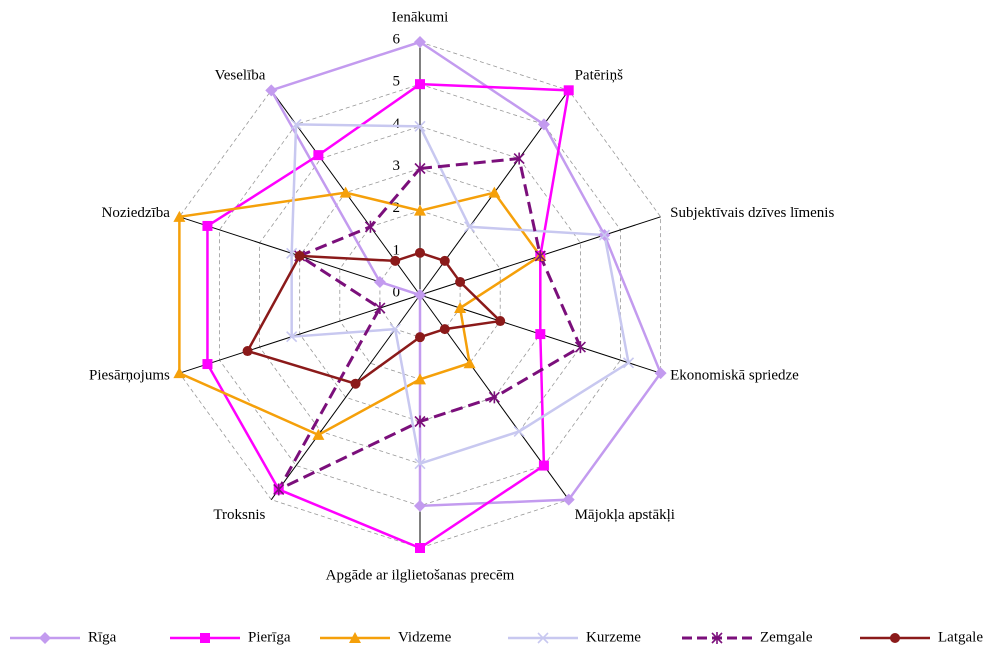 The image size is (1003, 655). What do you see at coordinates (397, 82) in the screenshot?
I see `tick-label: 5` at bounding box center [397, 82].